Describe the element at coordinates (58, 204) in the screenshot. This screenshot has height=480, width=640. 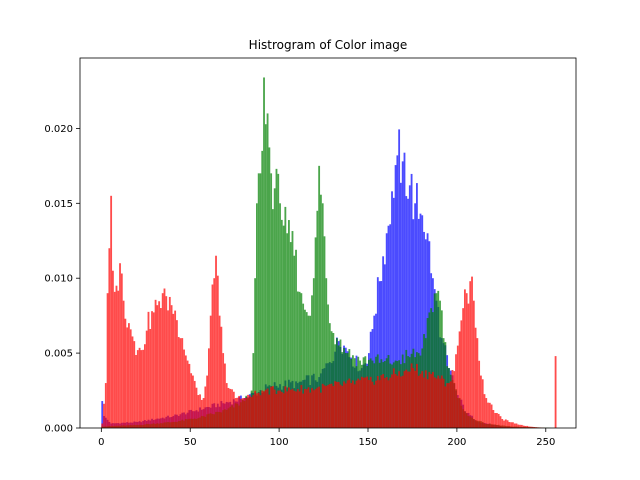
I see `y-tick-label: 0.015` at that location.